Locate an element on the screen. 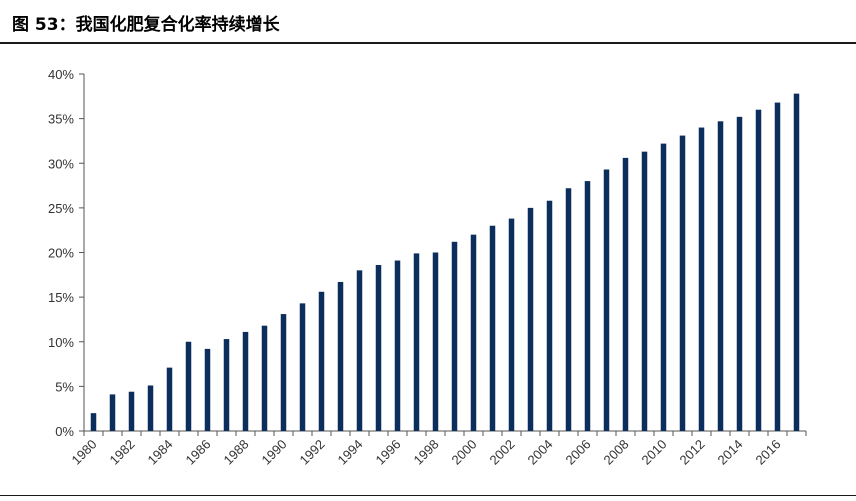 This screenshot has width=856, height=501. bar-1996 is located at coordinates (397, 345).